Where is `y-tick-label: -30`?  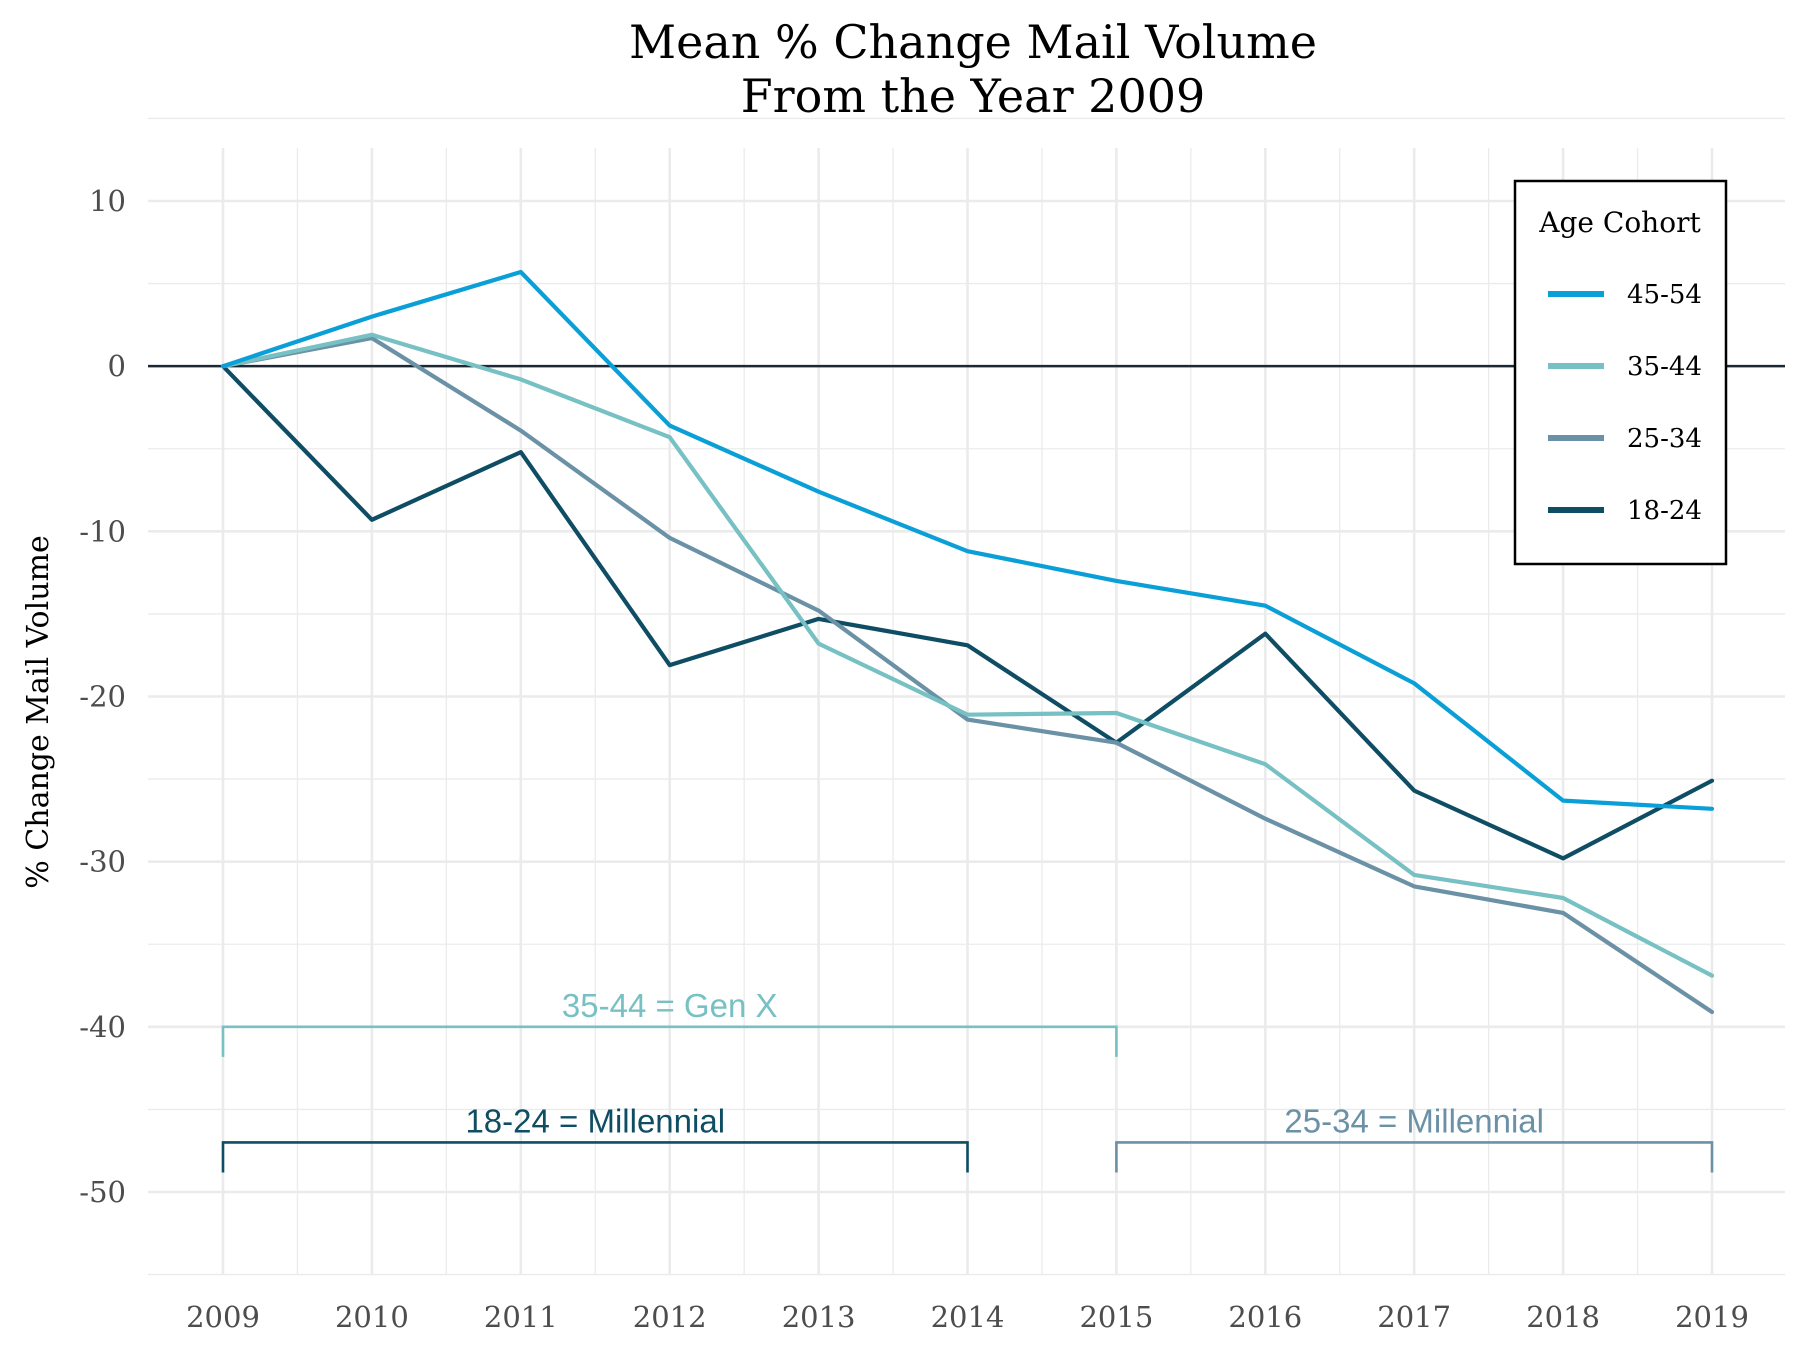
y-tick-label: -30 is located at coordinates (102, 862).